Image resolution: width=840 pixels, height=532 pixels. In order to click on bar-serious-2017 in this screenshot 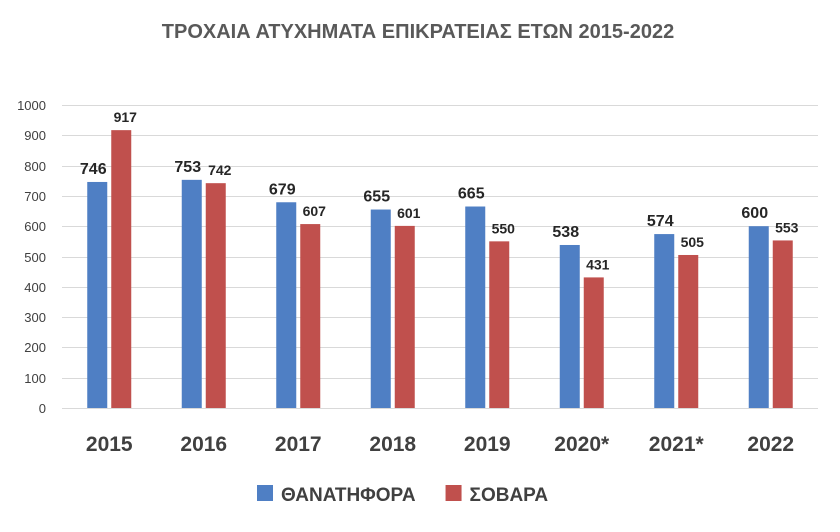, I will do `click(310, 316)`.